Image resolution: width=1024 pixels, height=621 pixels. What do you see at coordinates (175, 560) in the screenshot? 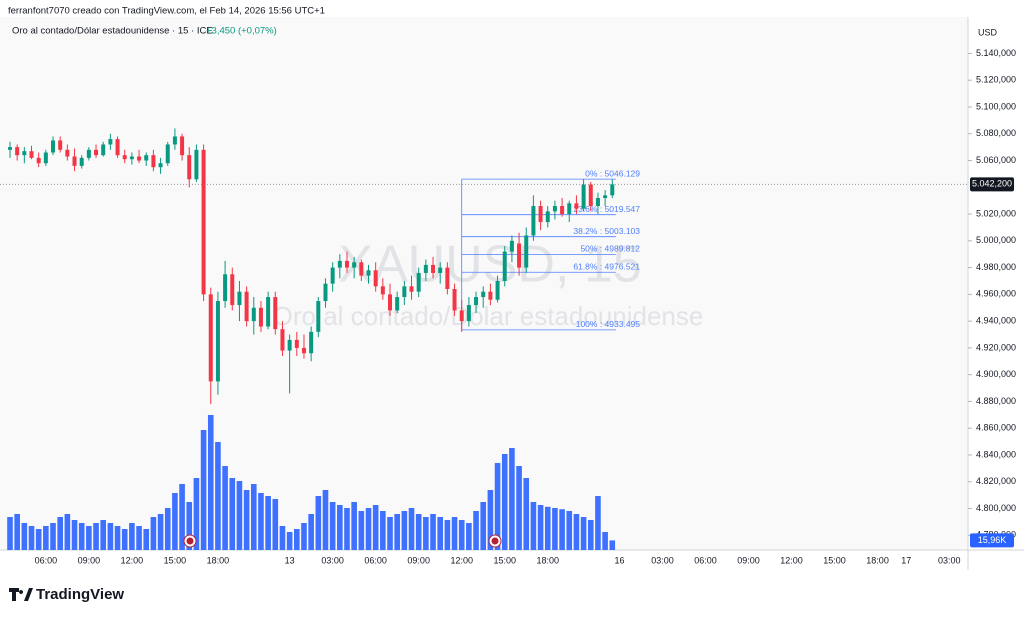
I see `x-tick-label: 15:00` at bounding box center [175, 560].